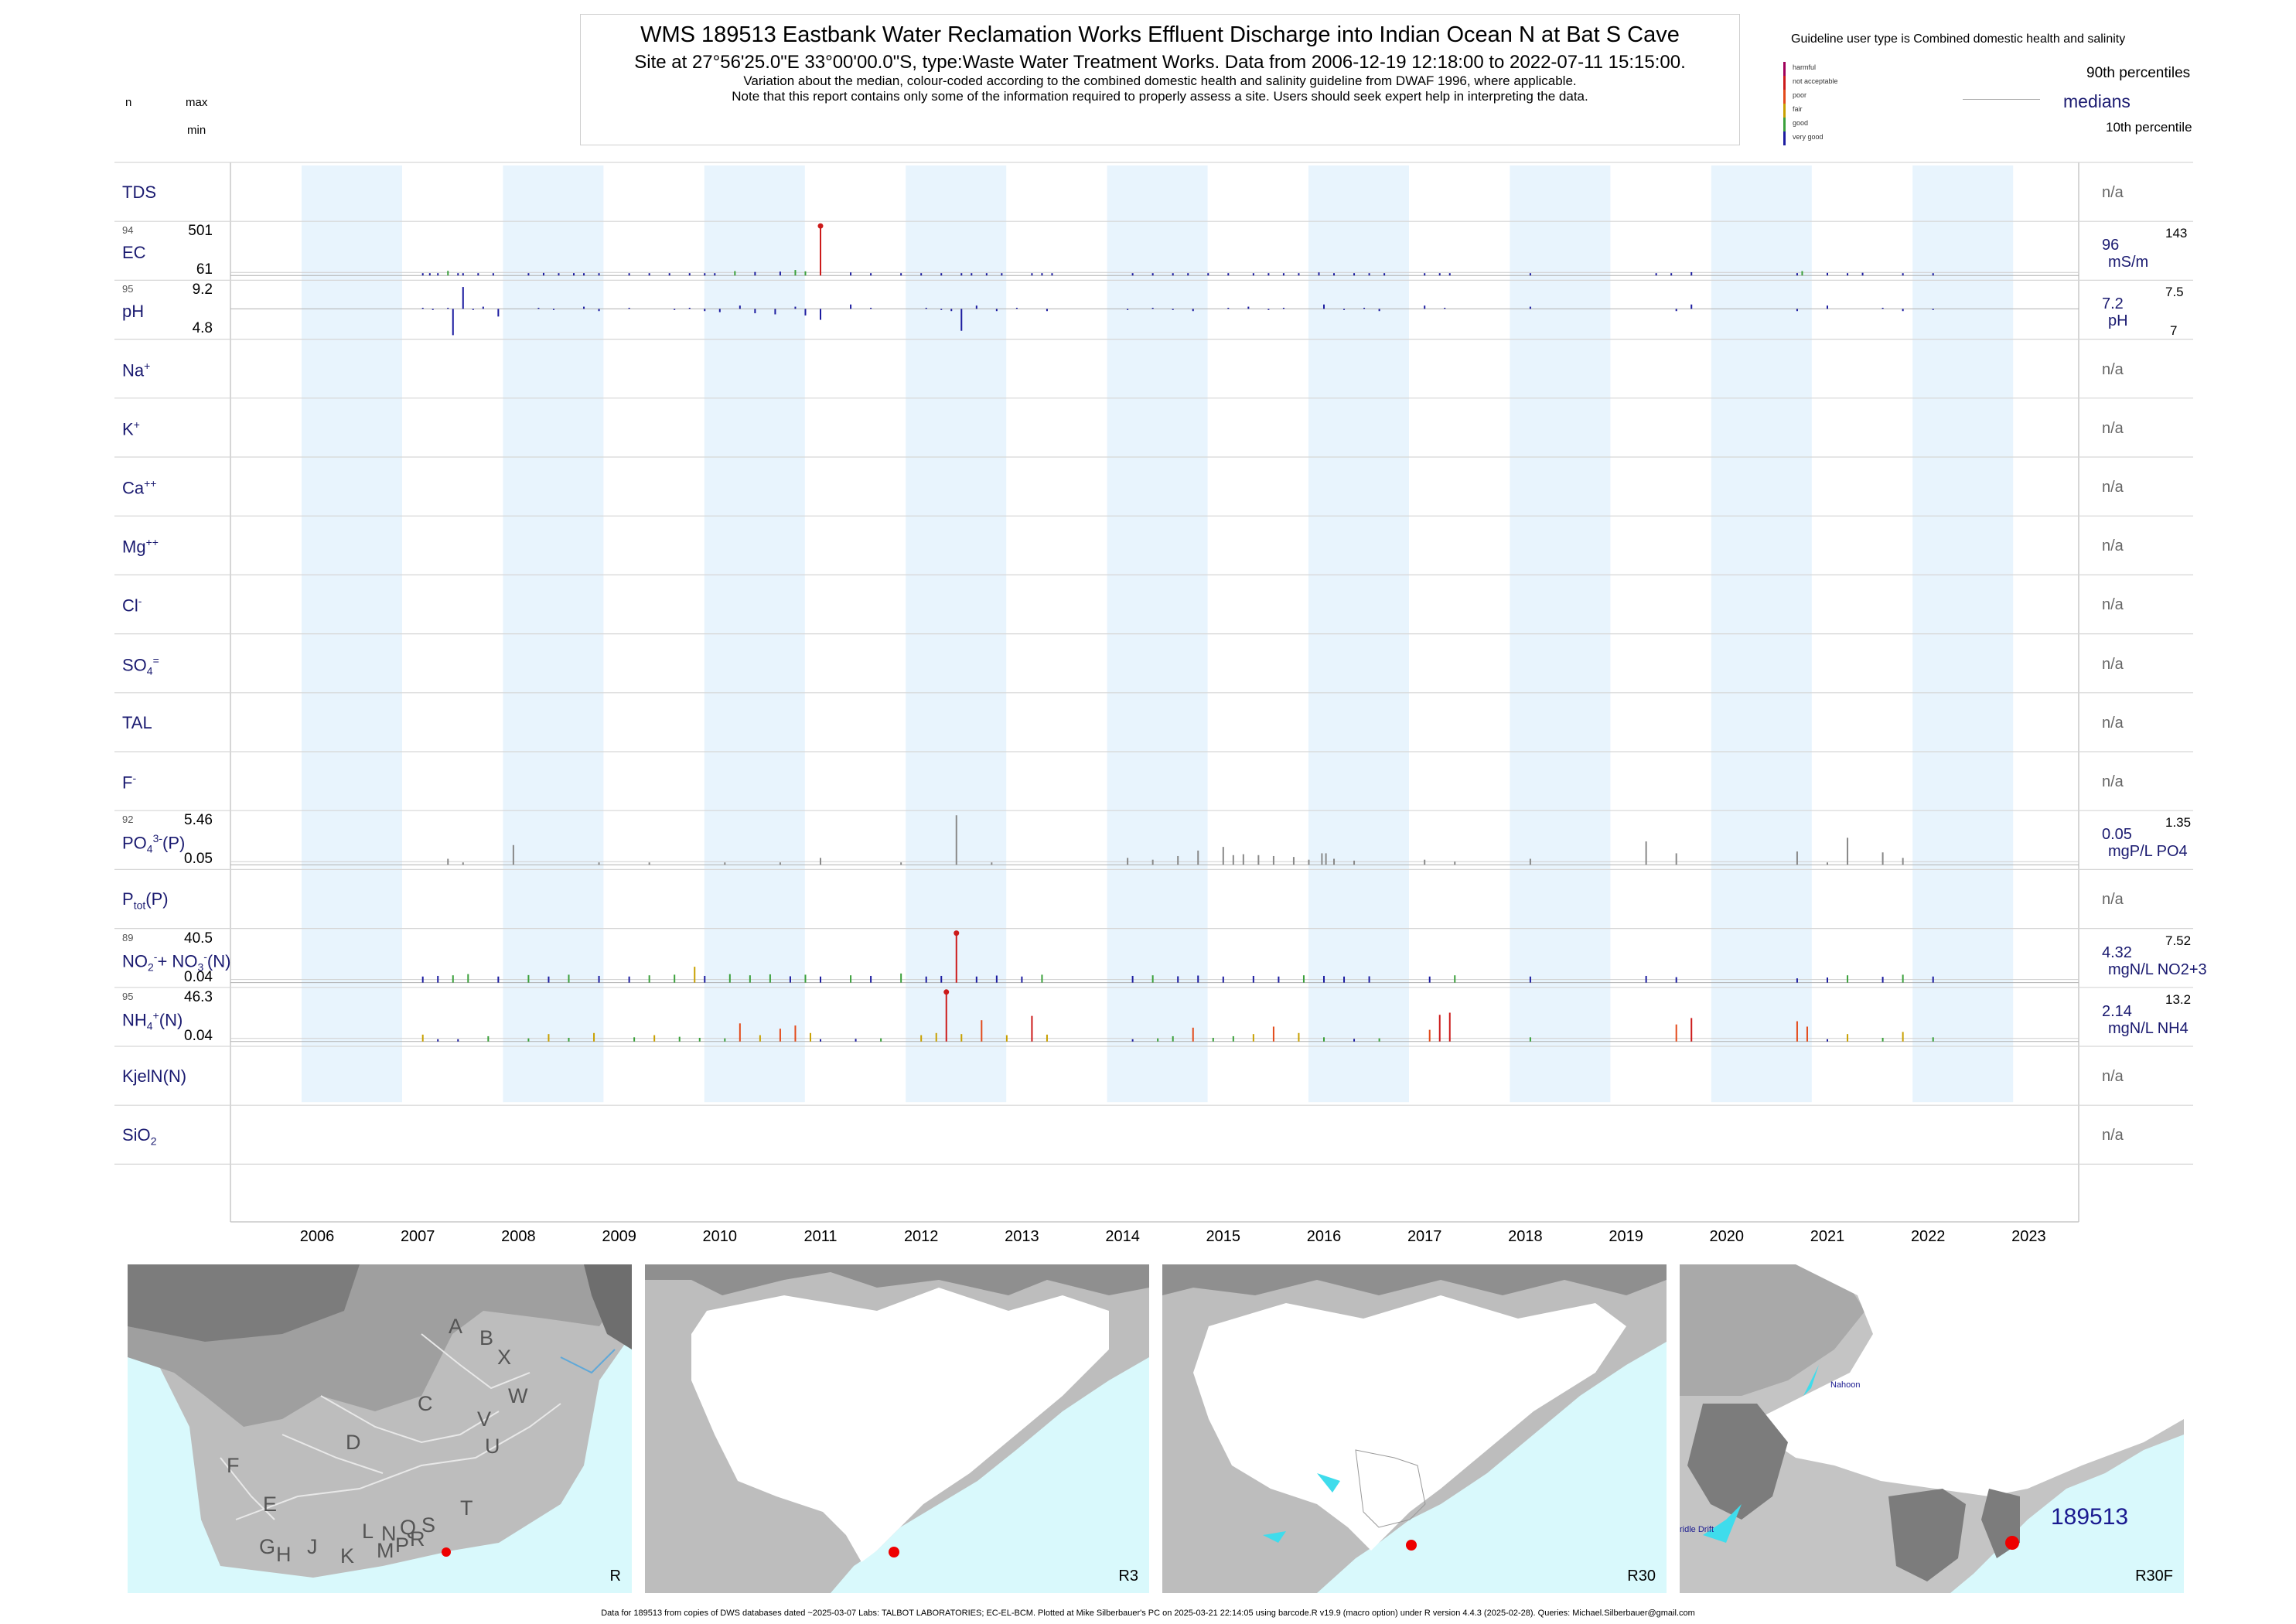  Describe the element at coordinates (2148, 1028) in the screenshot. I see `unit-nh4n: mgN/L NH4` at that location.